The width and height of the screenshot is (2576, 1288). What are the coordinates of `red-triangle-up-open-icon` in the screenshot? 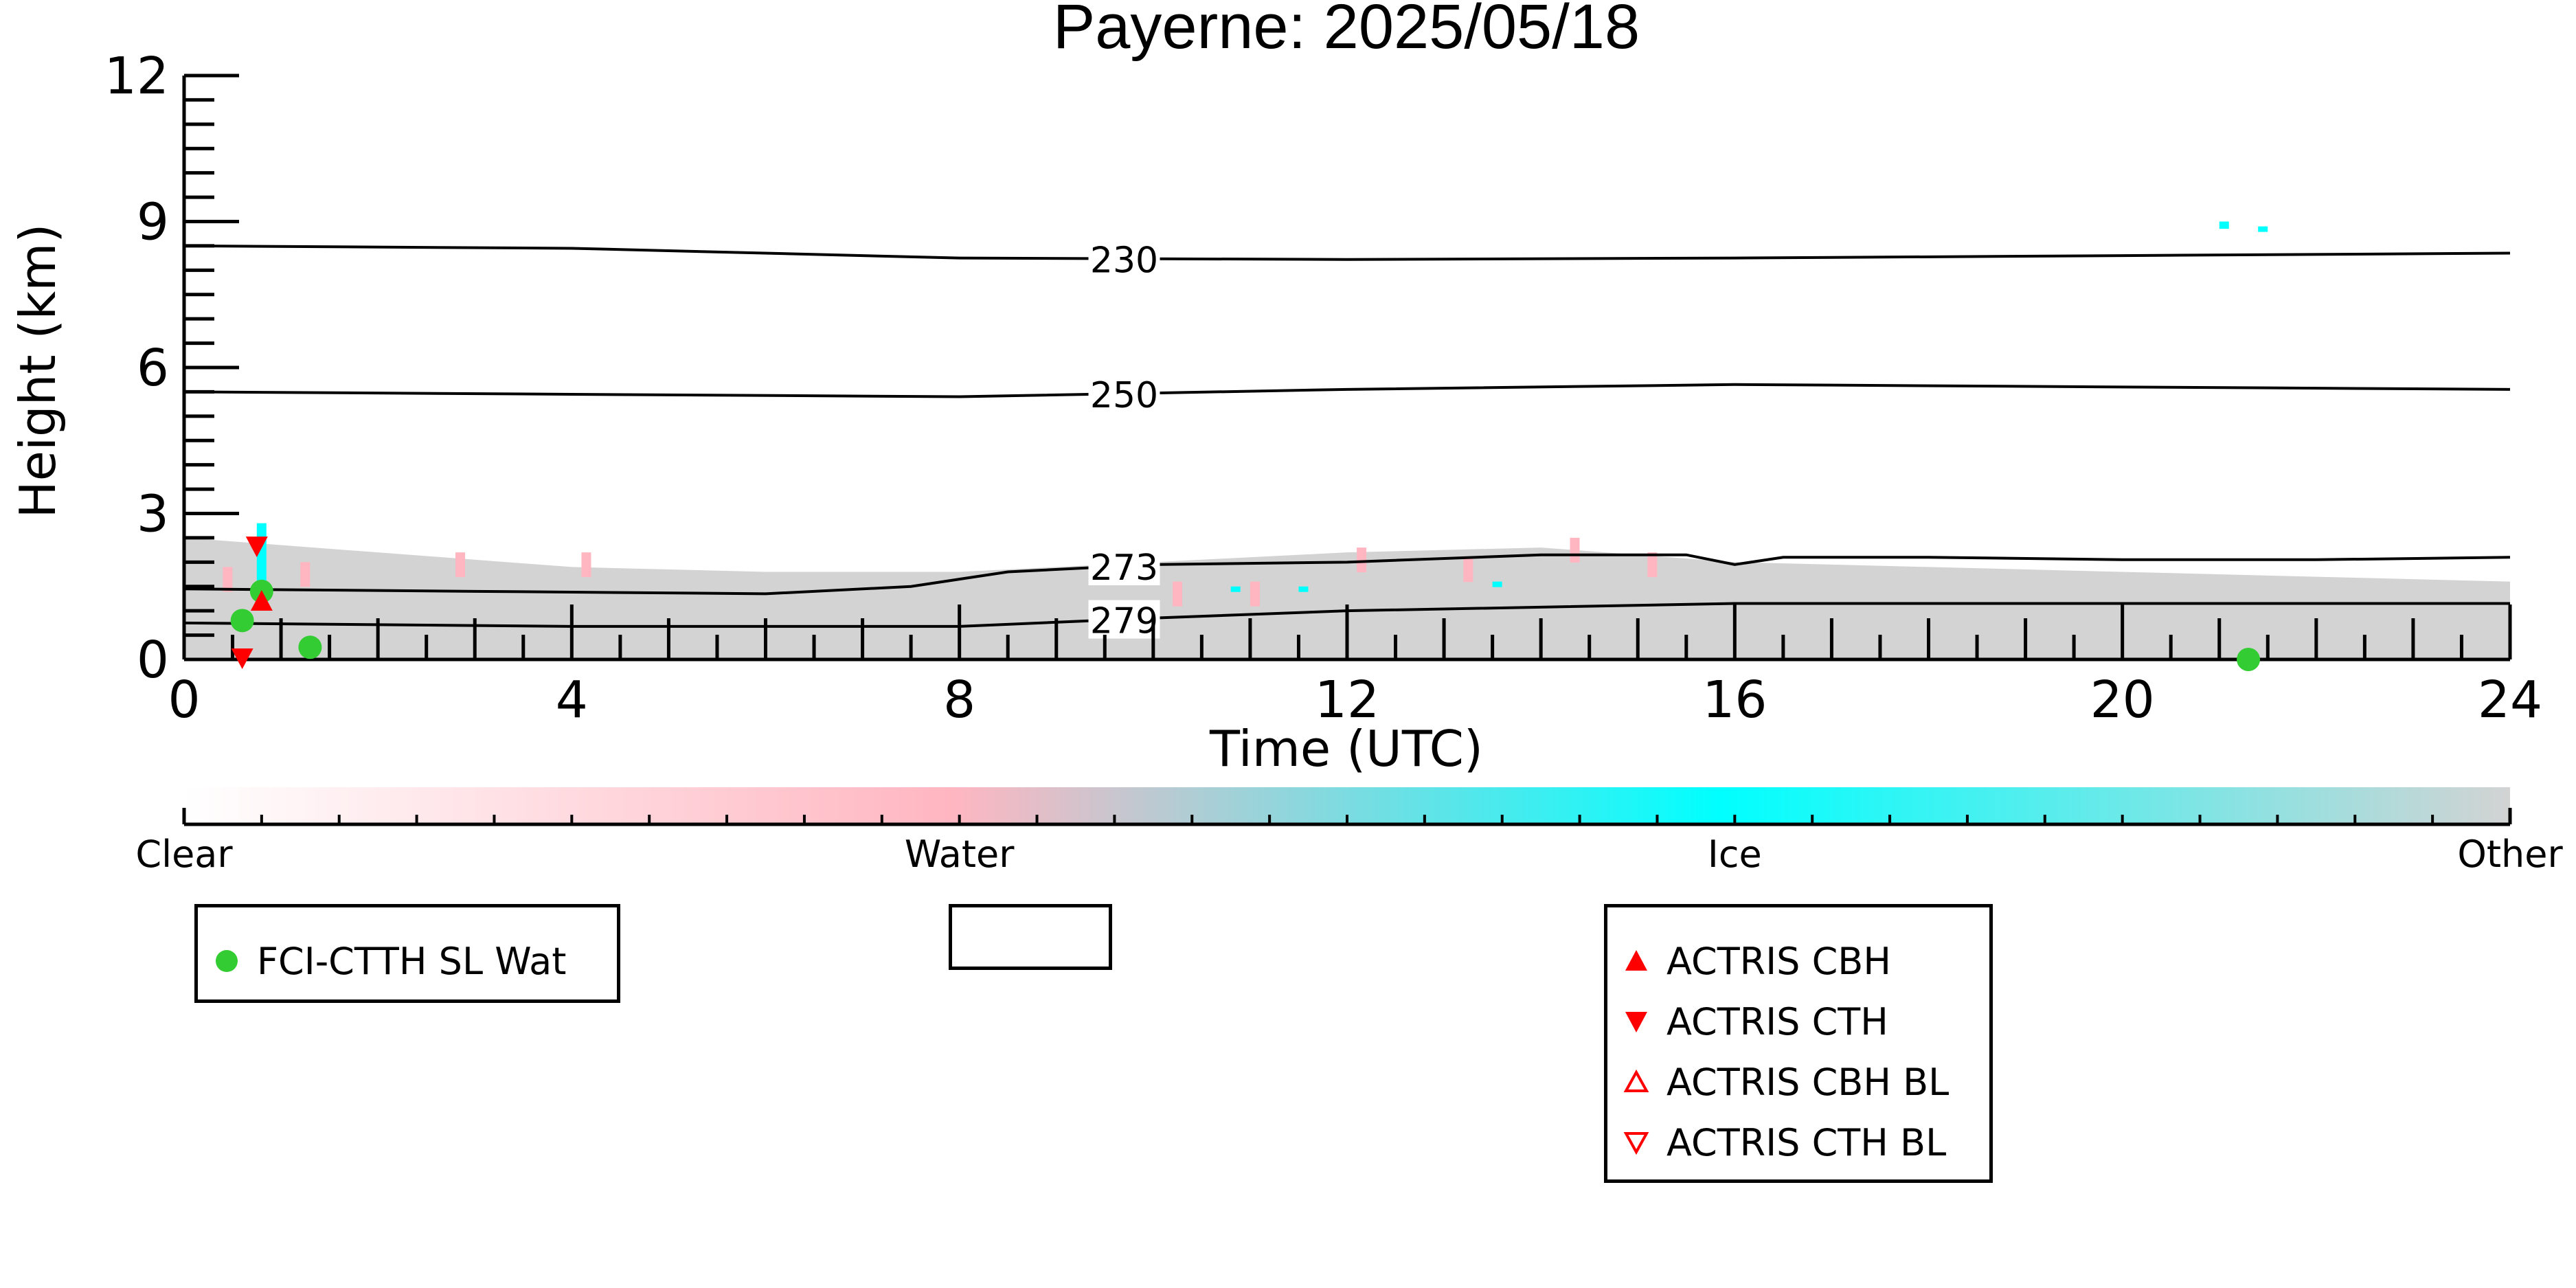 It's located at (1636, 1080).